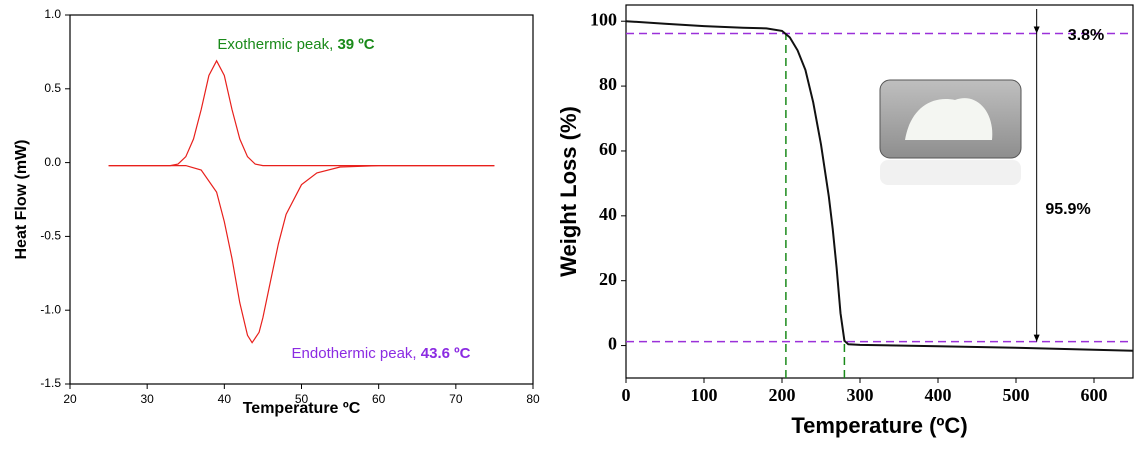 Image resolution: width=1135 pixels, height=449 pixels. I want to click on x-tick-label: 30, so click(147, 399).